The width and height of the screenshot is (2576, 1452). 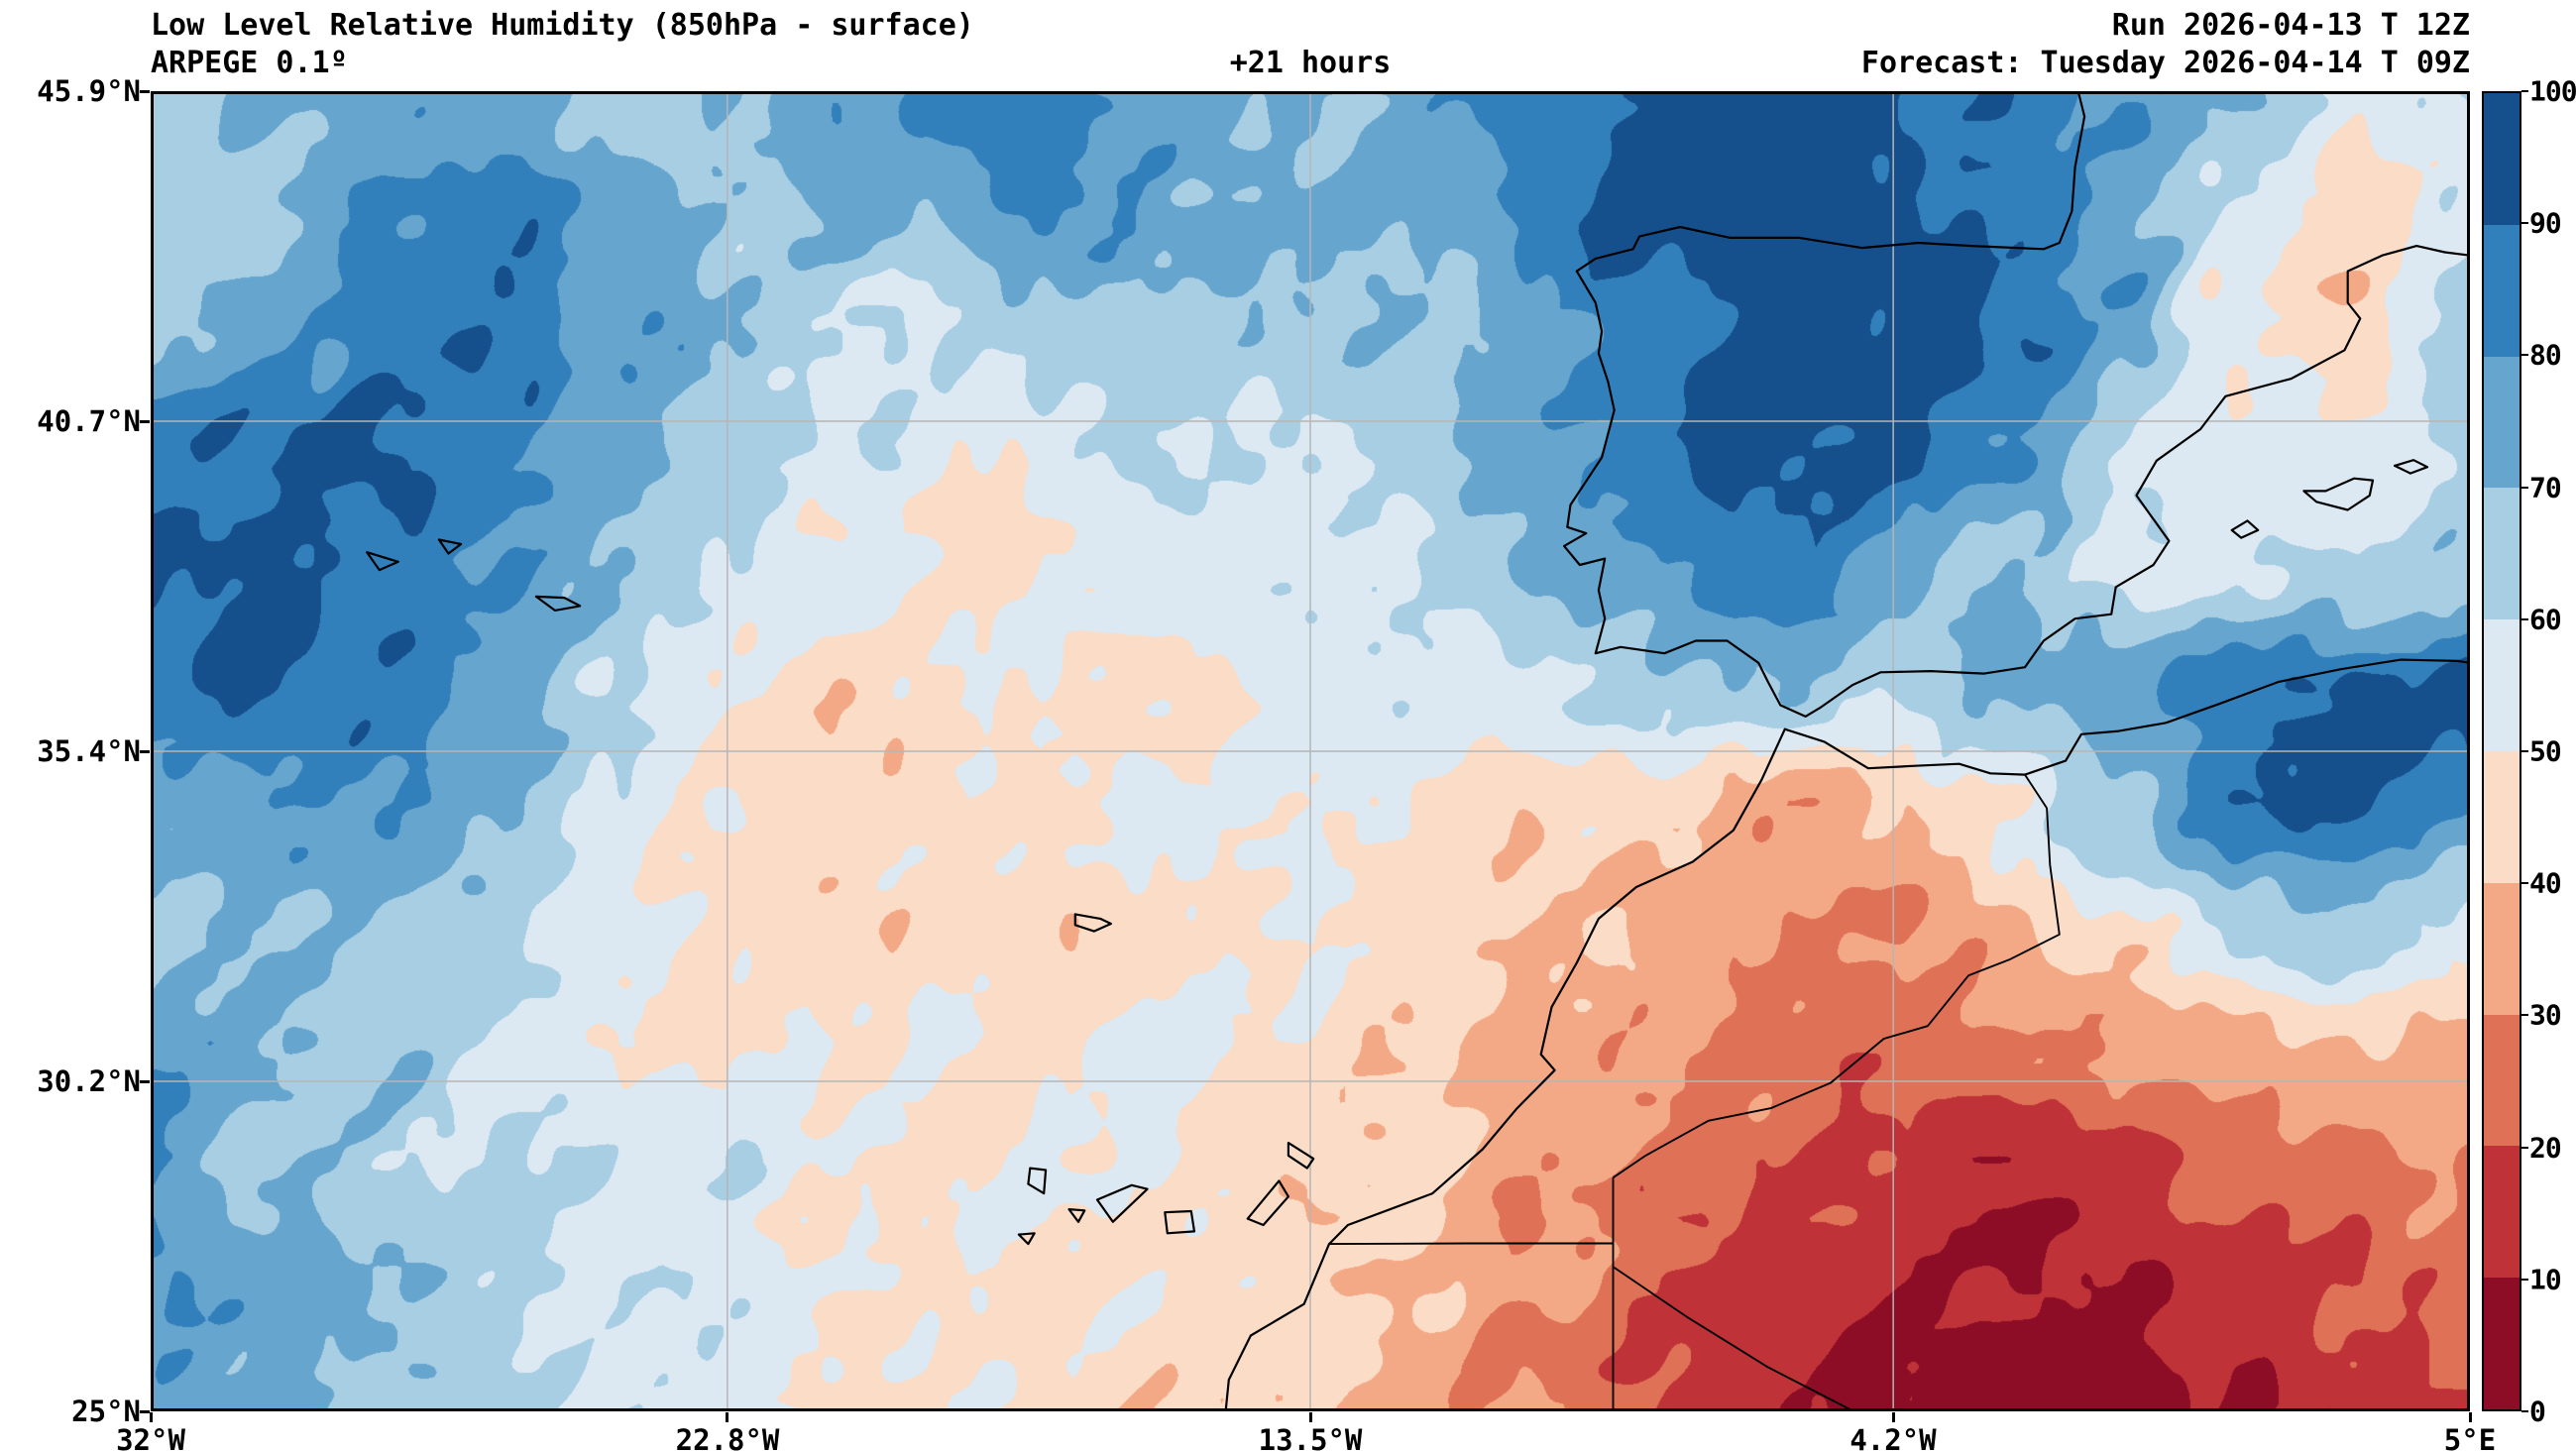 I want to click on colorbar-tick-label: 50, so click(x=2545, y=751).